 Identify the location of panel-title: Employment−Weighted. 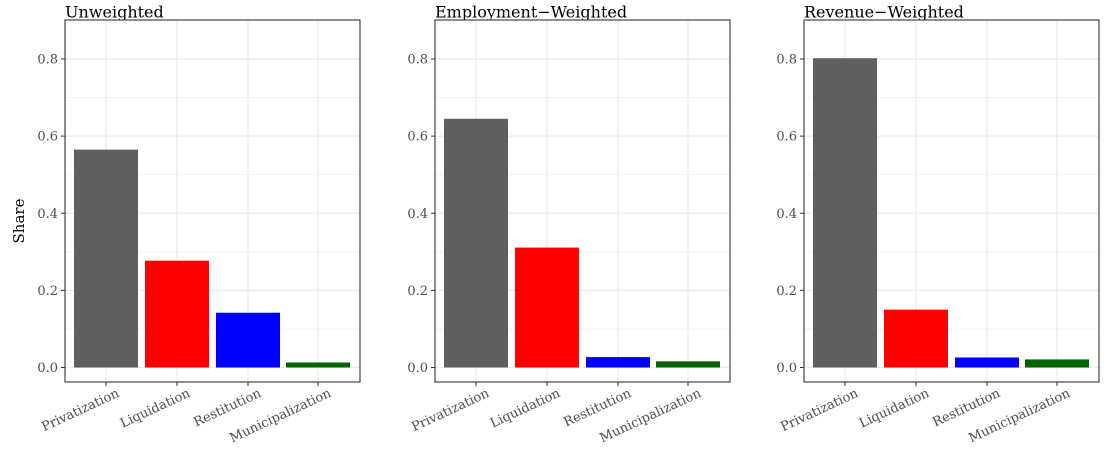
(531, 12).